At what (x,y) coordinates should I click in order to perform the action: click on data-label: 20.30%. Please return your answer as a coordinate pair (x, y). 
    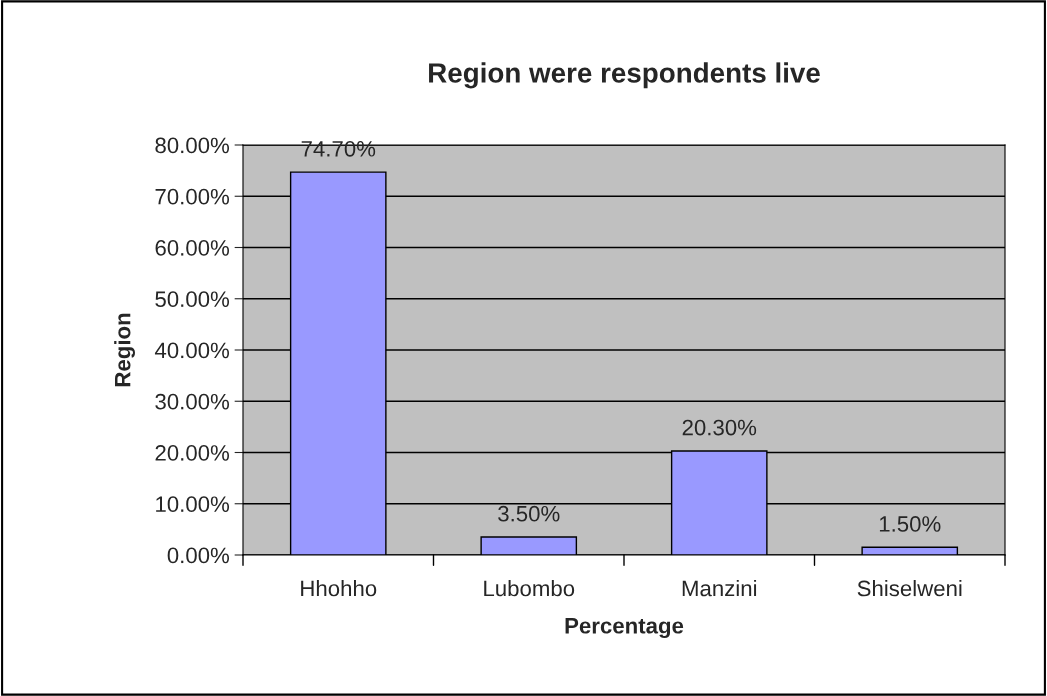
    Looking at the image, I should click on (719, 427).